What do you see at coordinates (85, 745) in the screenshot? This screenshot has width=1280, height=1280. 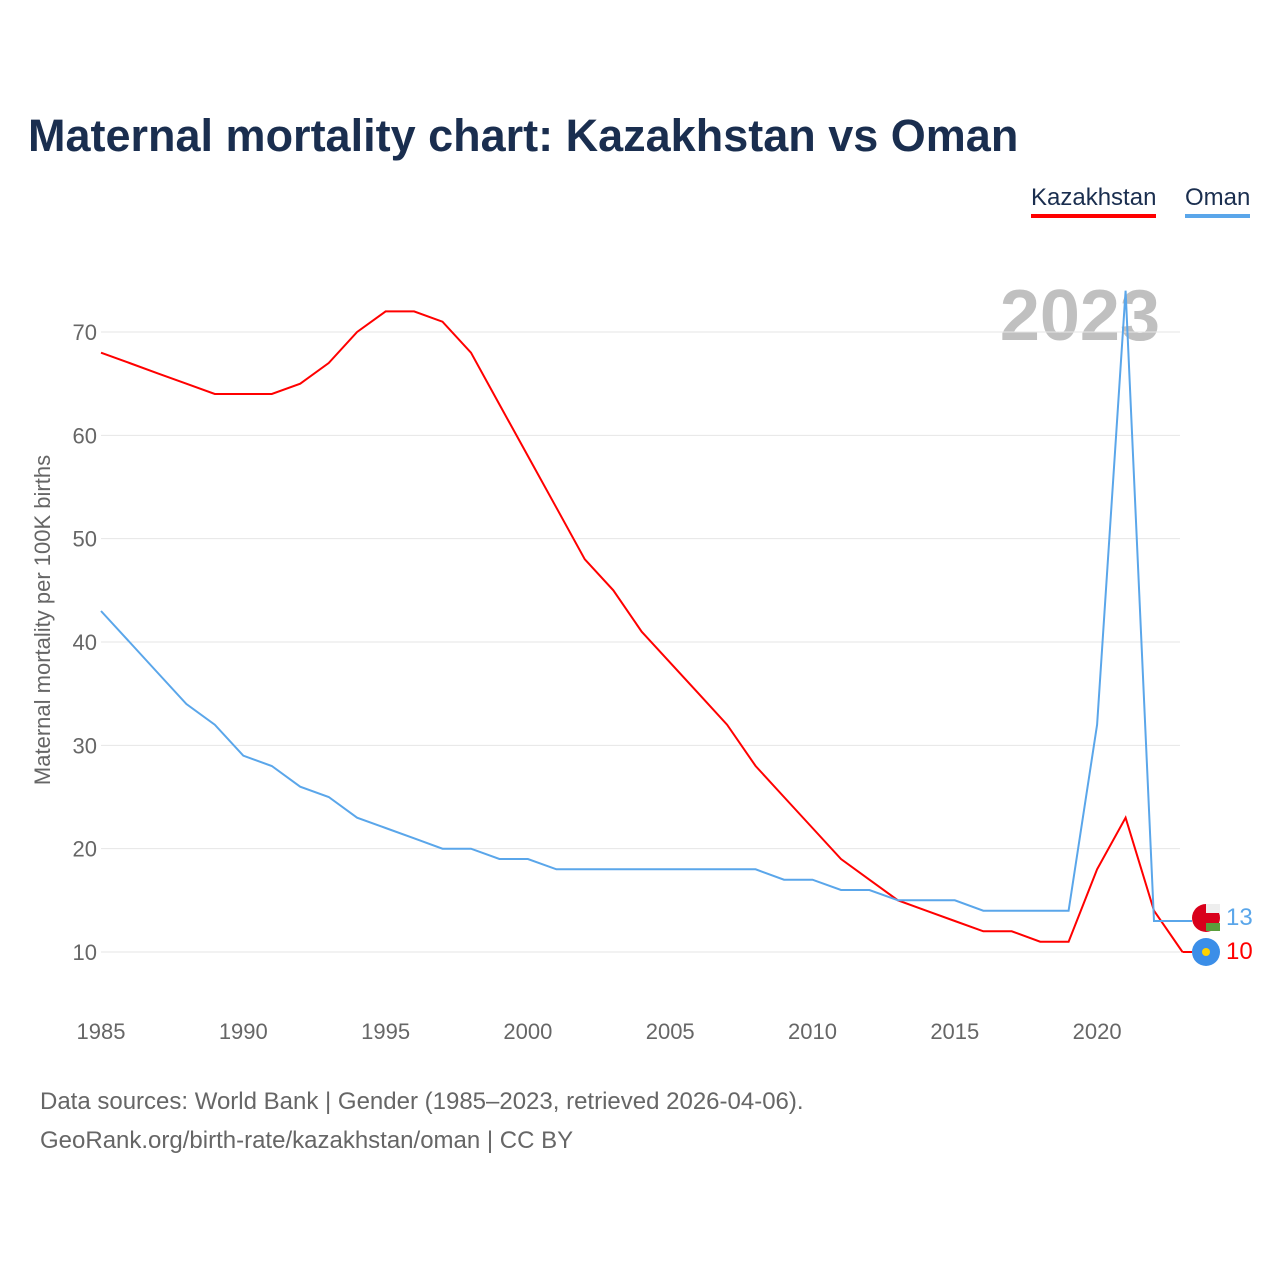 I see `y-tick-label: 30` at bounding box center [85, 745].